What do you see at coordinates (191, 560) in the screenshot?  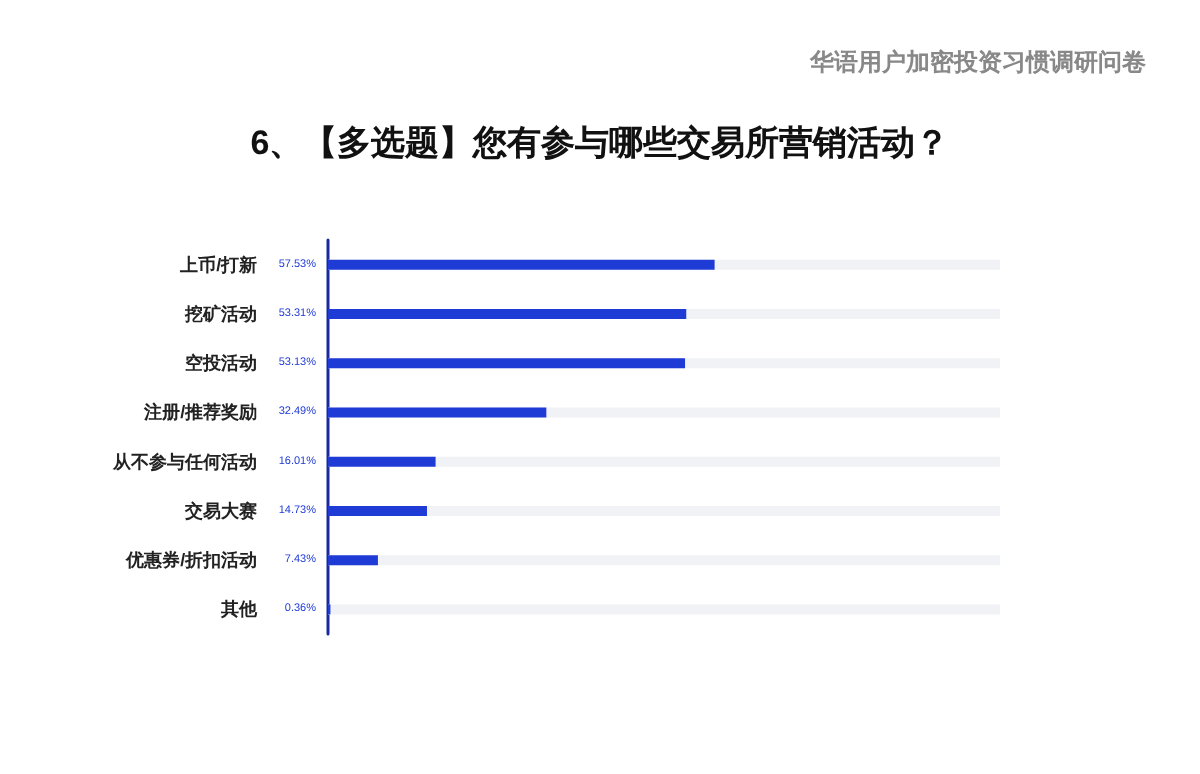 I see `y-tick-label: 优惠券/折扣活动` at bounding box center [191, 560].